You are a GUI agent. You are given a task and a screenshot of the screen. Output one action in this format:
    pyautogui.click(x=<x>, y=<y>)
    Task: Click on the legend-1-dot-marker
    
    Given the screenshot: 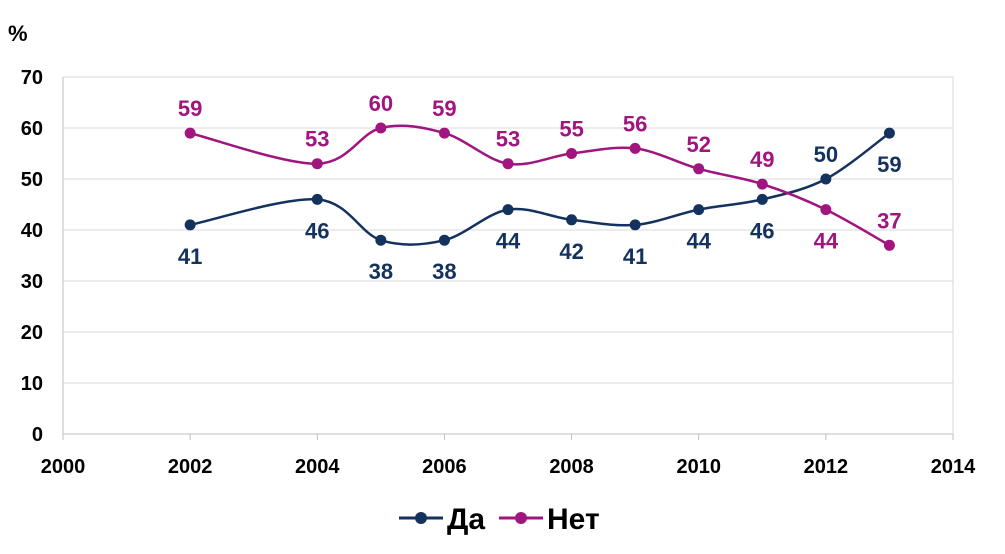 What is the action you would take?
    pyautogui.click(x=421, y=518)
    